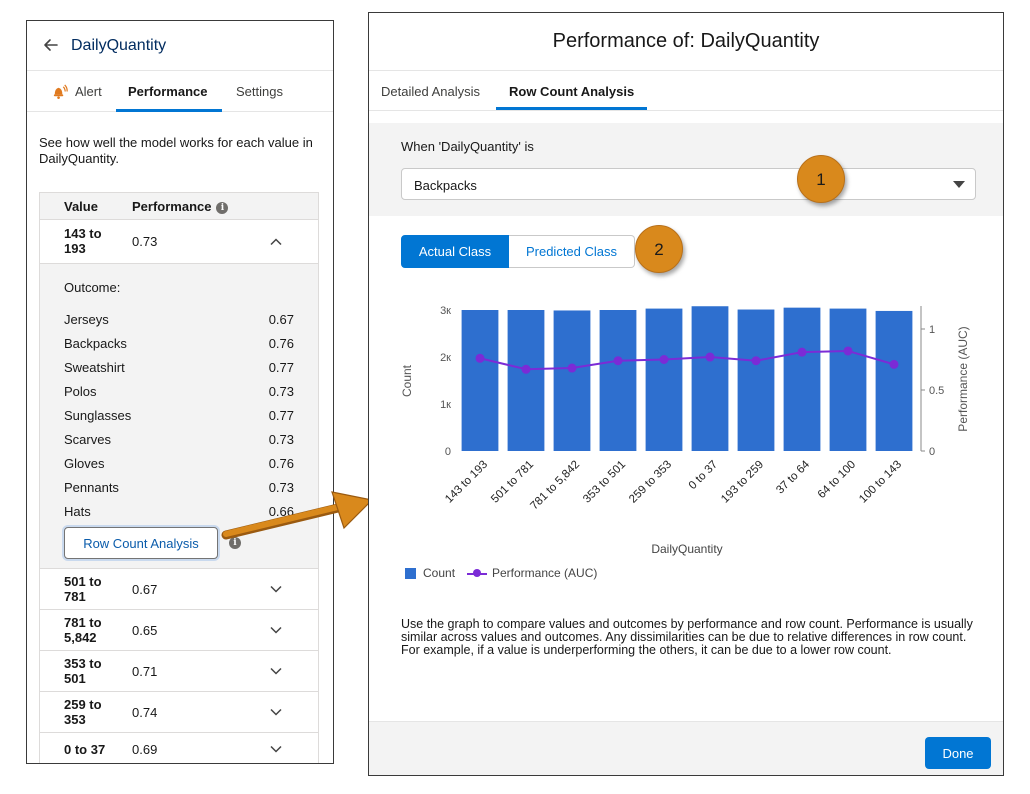  I want to click on outcome-label: Outcome:, so click(92, 287).